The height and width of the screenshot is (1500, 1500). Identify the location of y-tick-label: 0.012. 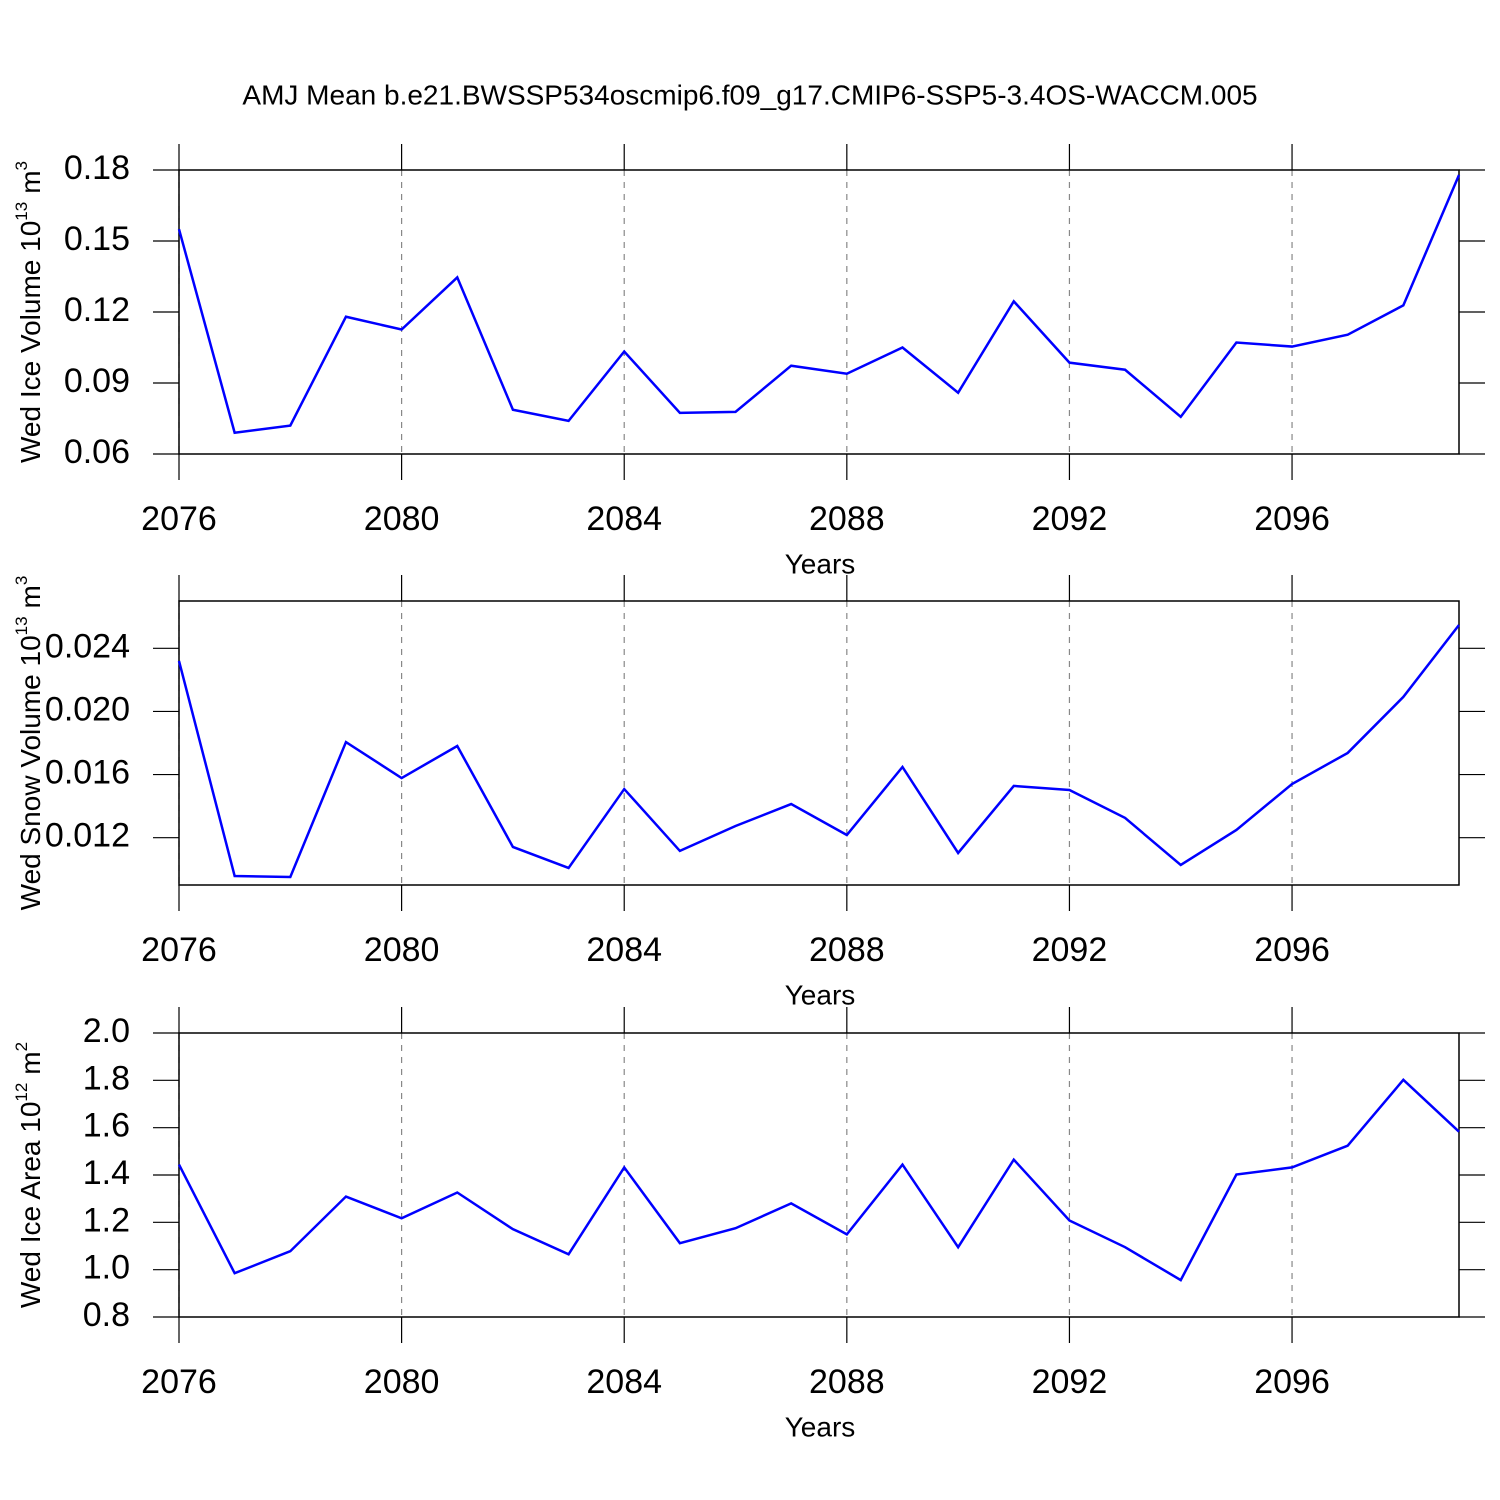
(87, 836).